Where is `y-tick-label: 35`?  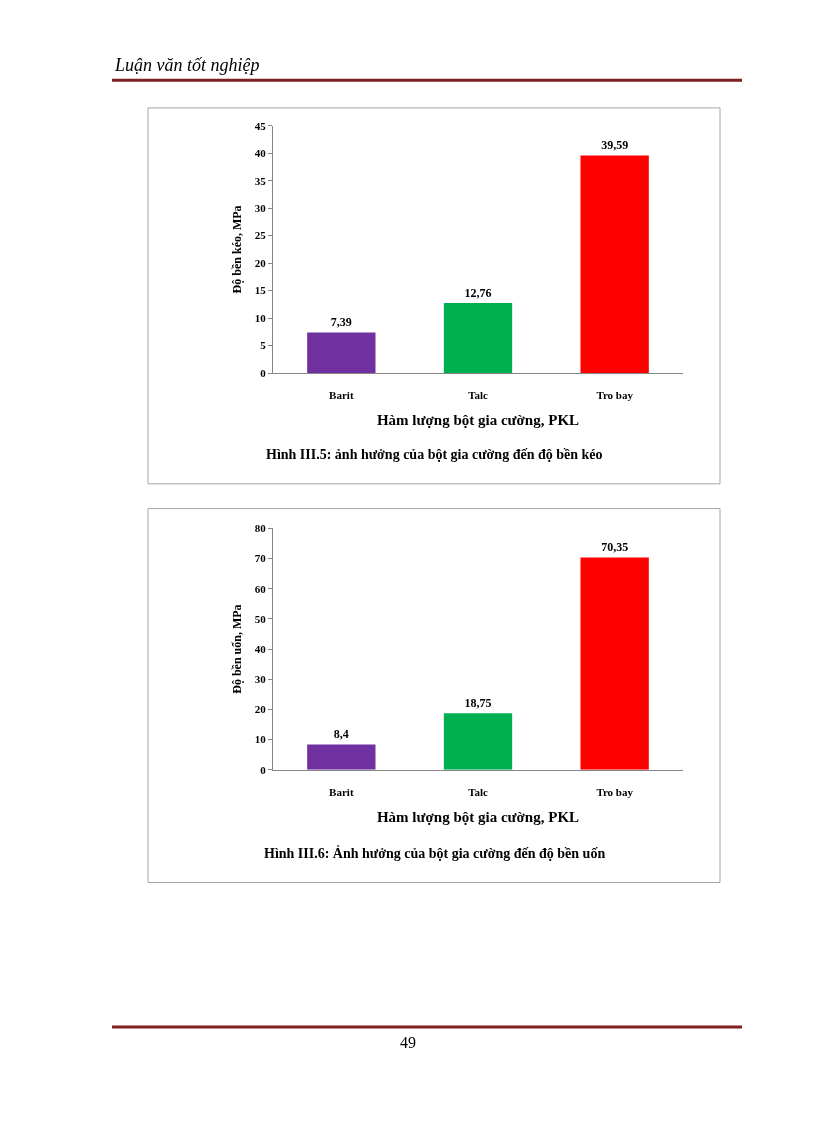 y-tick-label: 35 is located at coordinates (260, 180).